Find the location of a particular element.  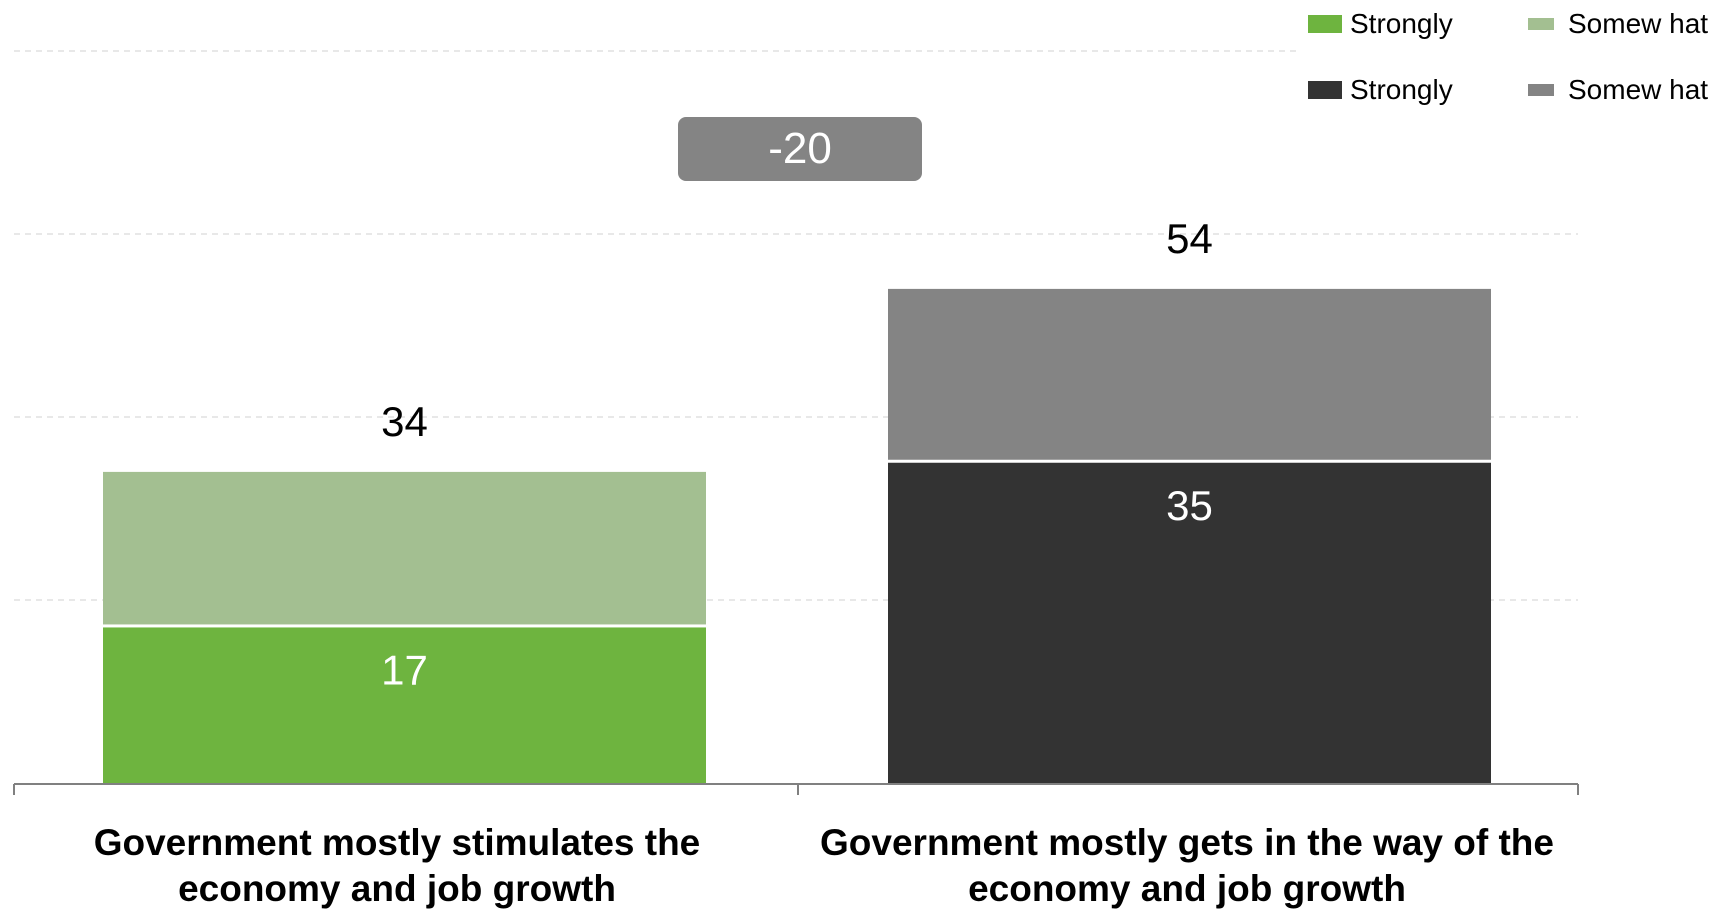

legend: Strongly Somew hat Strongly Somew hat is located at coordinates (1505, 55).